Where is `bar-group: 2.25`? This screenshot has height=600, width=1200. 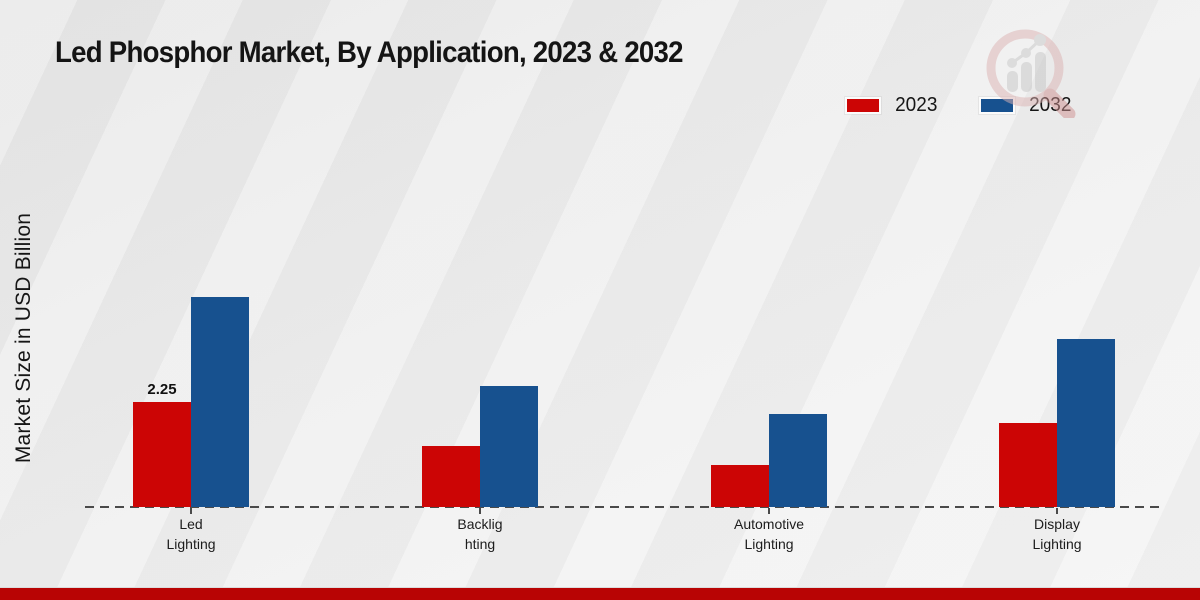
bar-group: 2.25 is located at coordinates (191, 402).